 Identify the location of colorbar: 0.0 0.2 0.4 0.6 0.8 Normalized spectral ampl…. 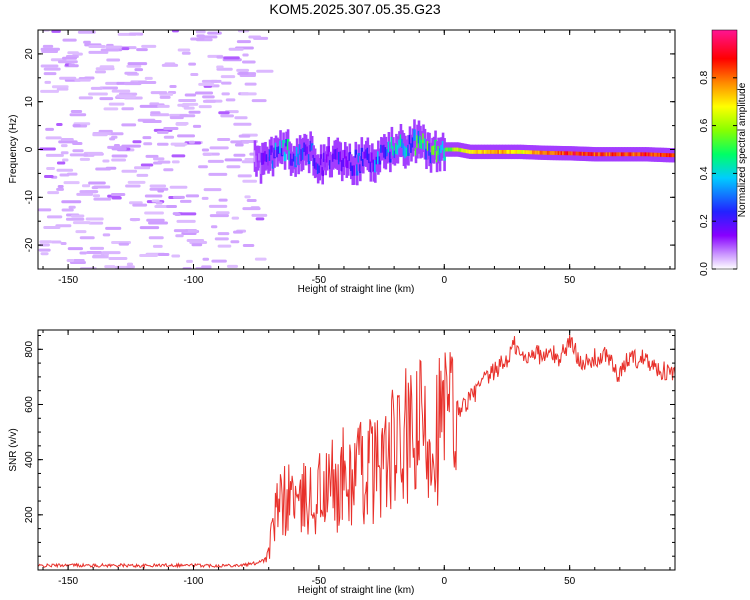
(723, 152).